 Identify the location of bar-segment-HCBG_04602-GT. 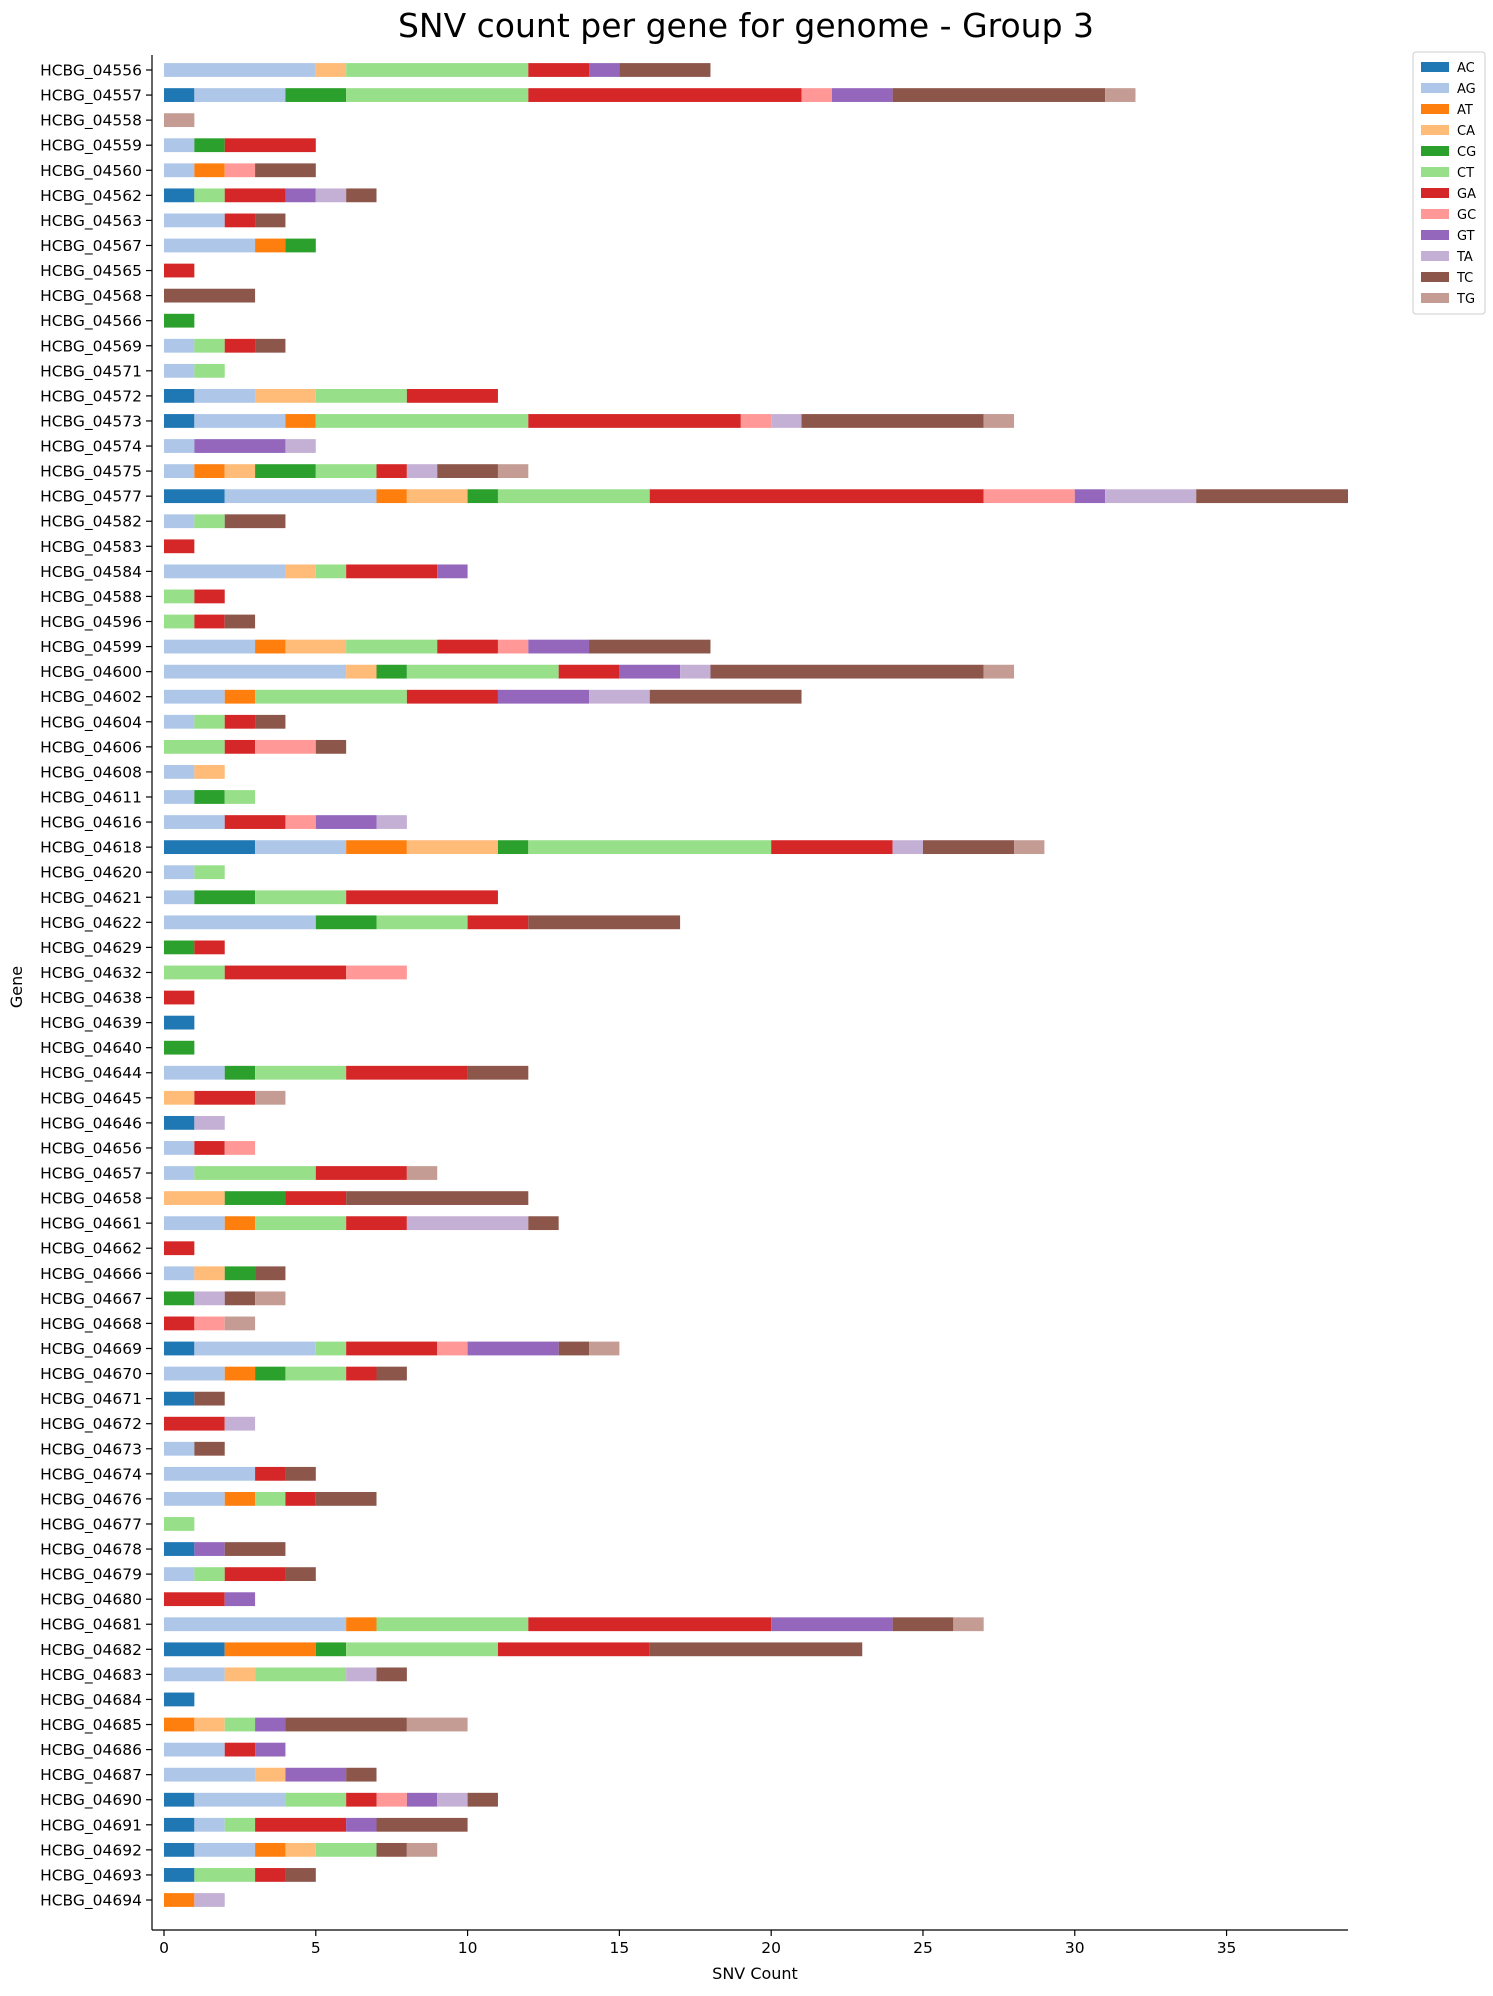
(543, 696).